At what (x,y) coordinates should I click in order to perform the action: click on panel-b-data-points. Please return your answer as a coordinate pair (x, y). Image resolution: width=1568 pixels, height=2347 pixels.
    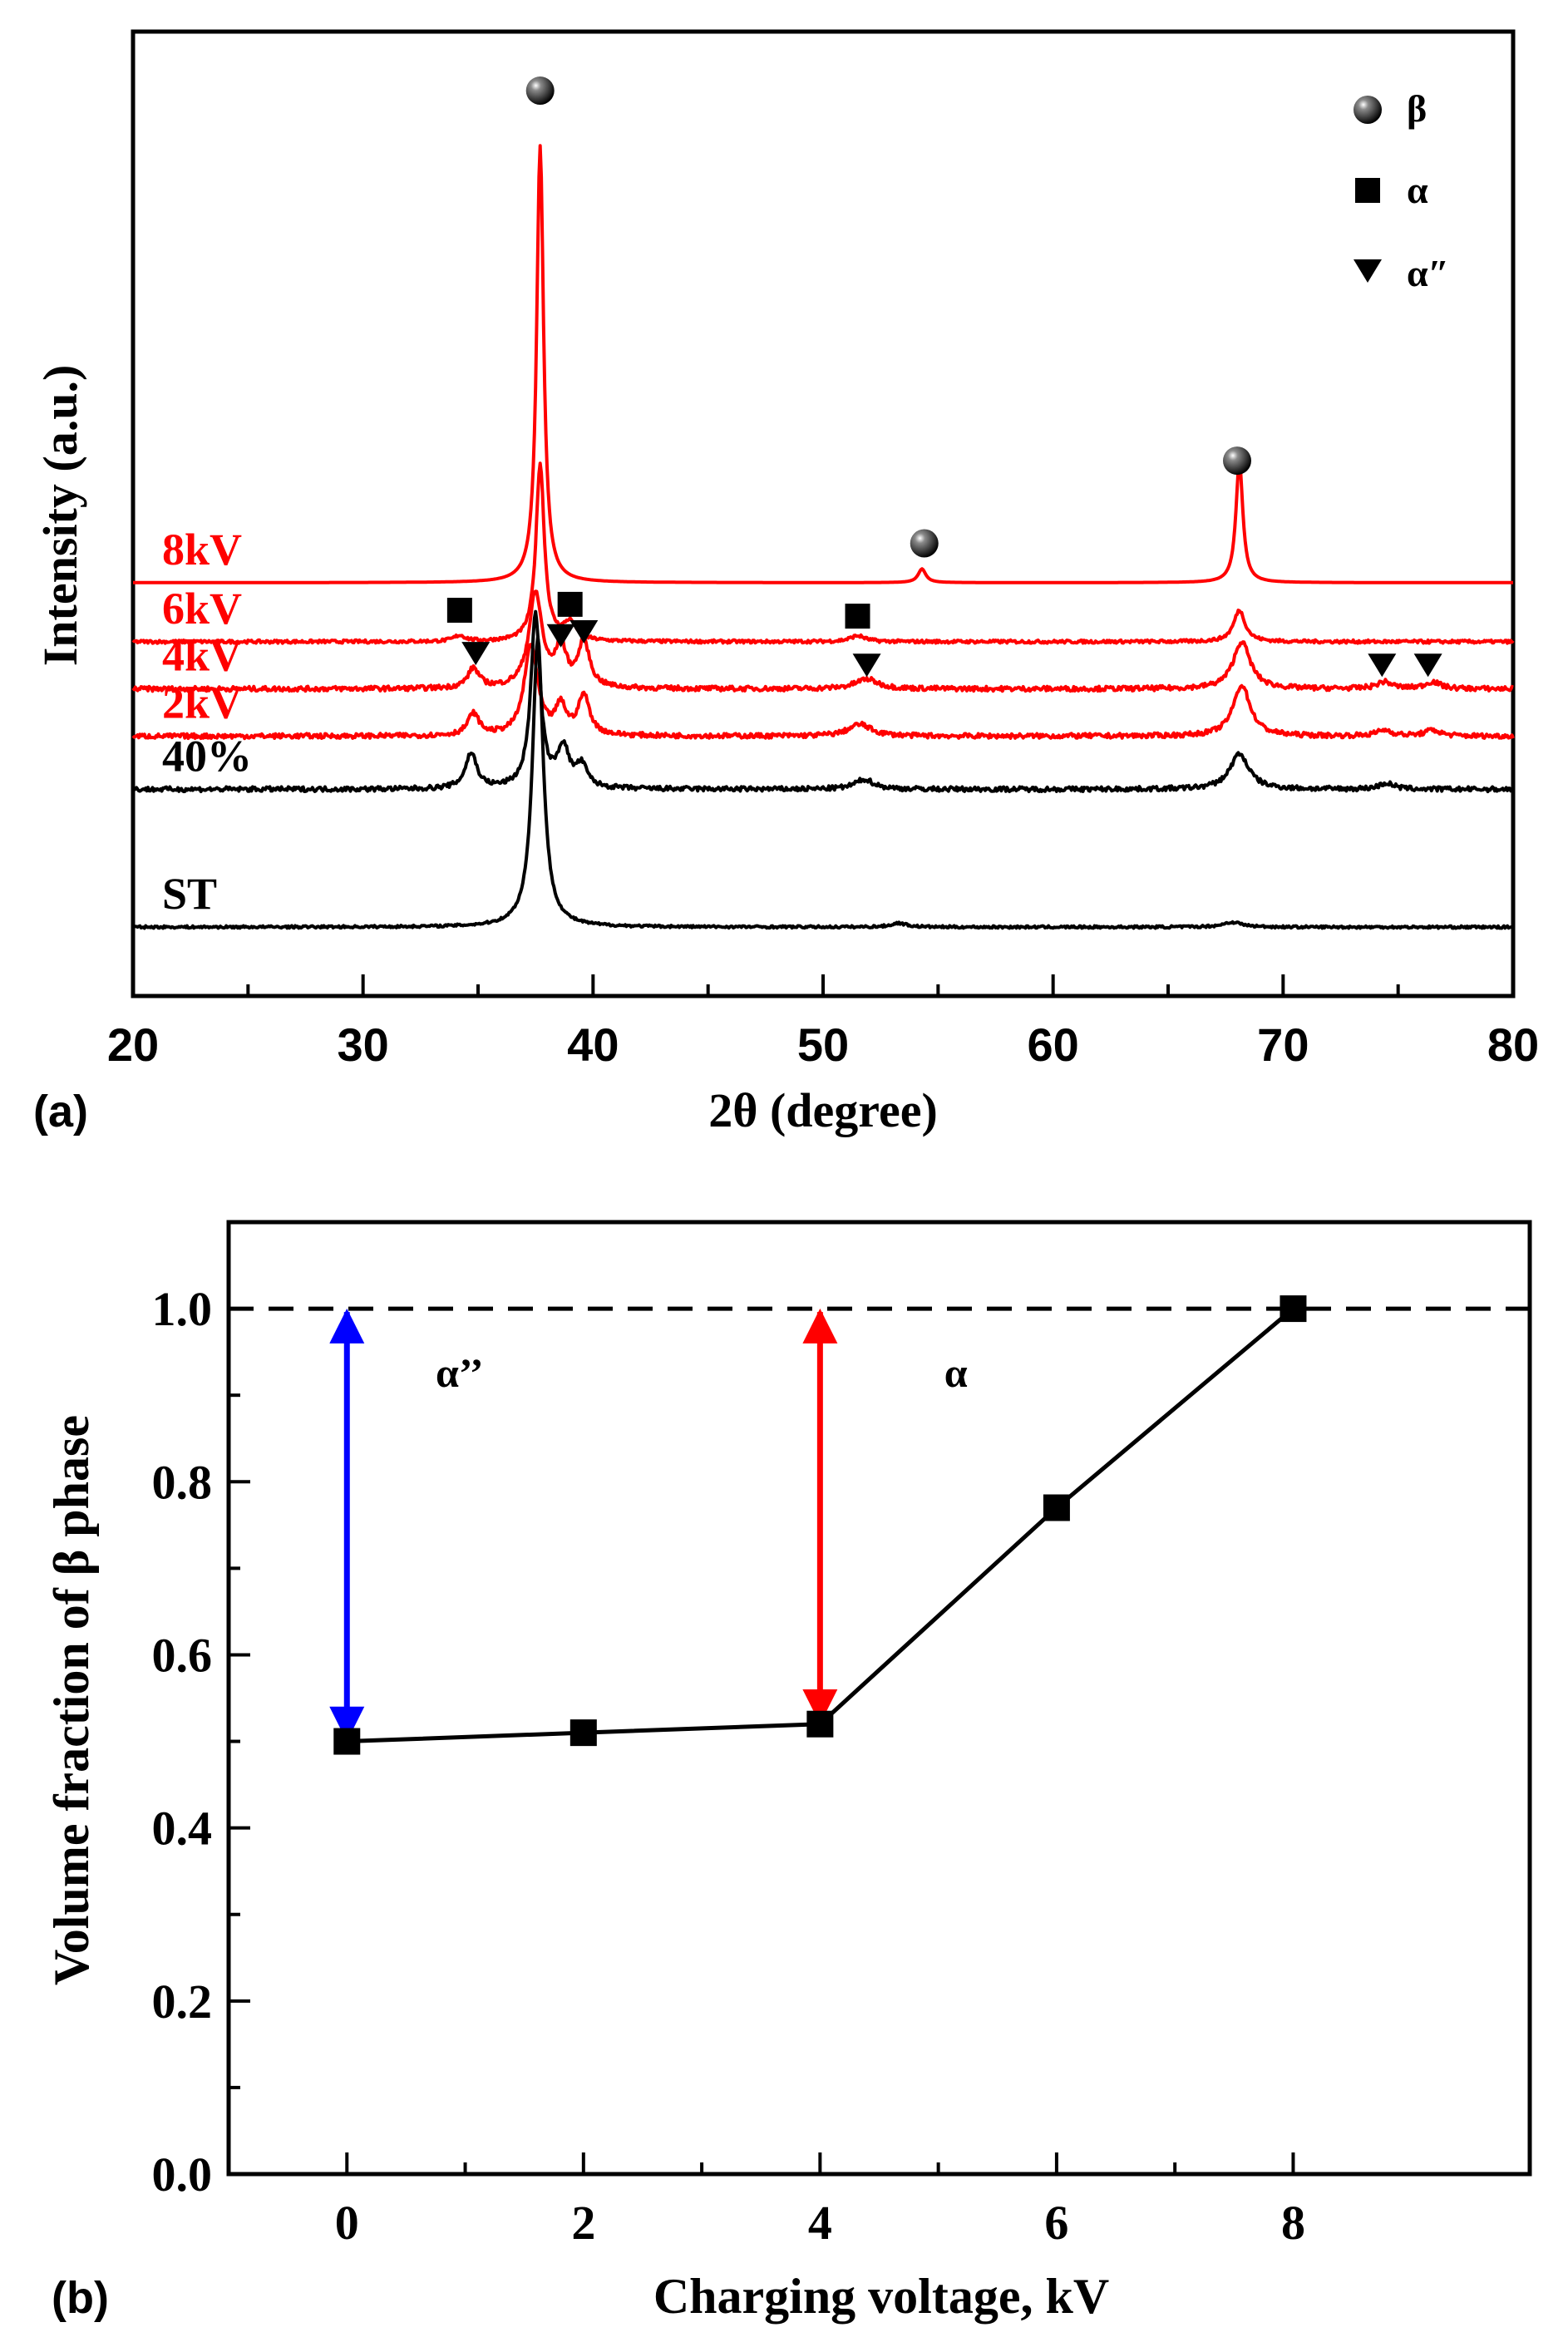
    Looking at the image, I should click on (820, 1525).